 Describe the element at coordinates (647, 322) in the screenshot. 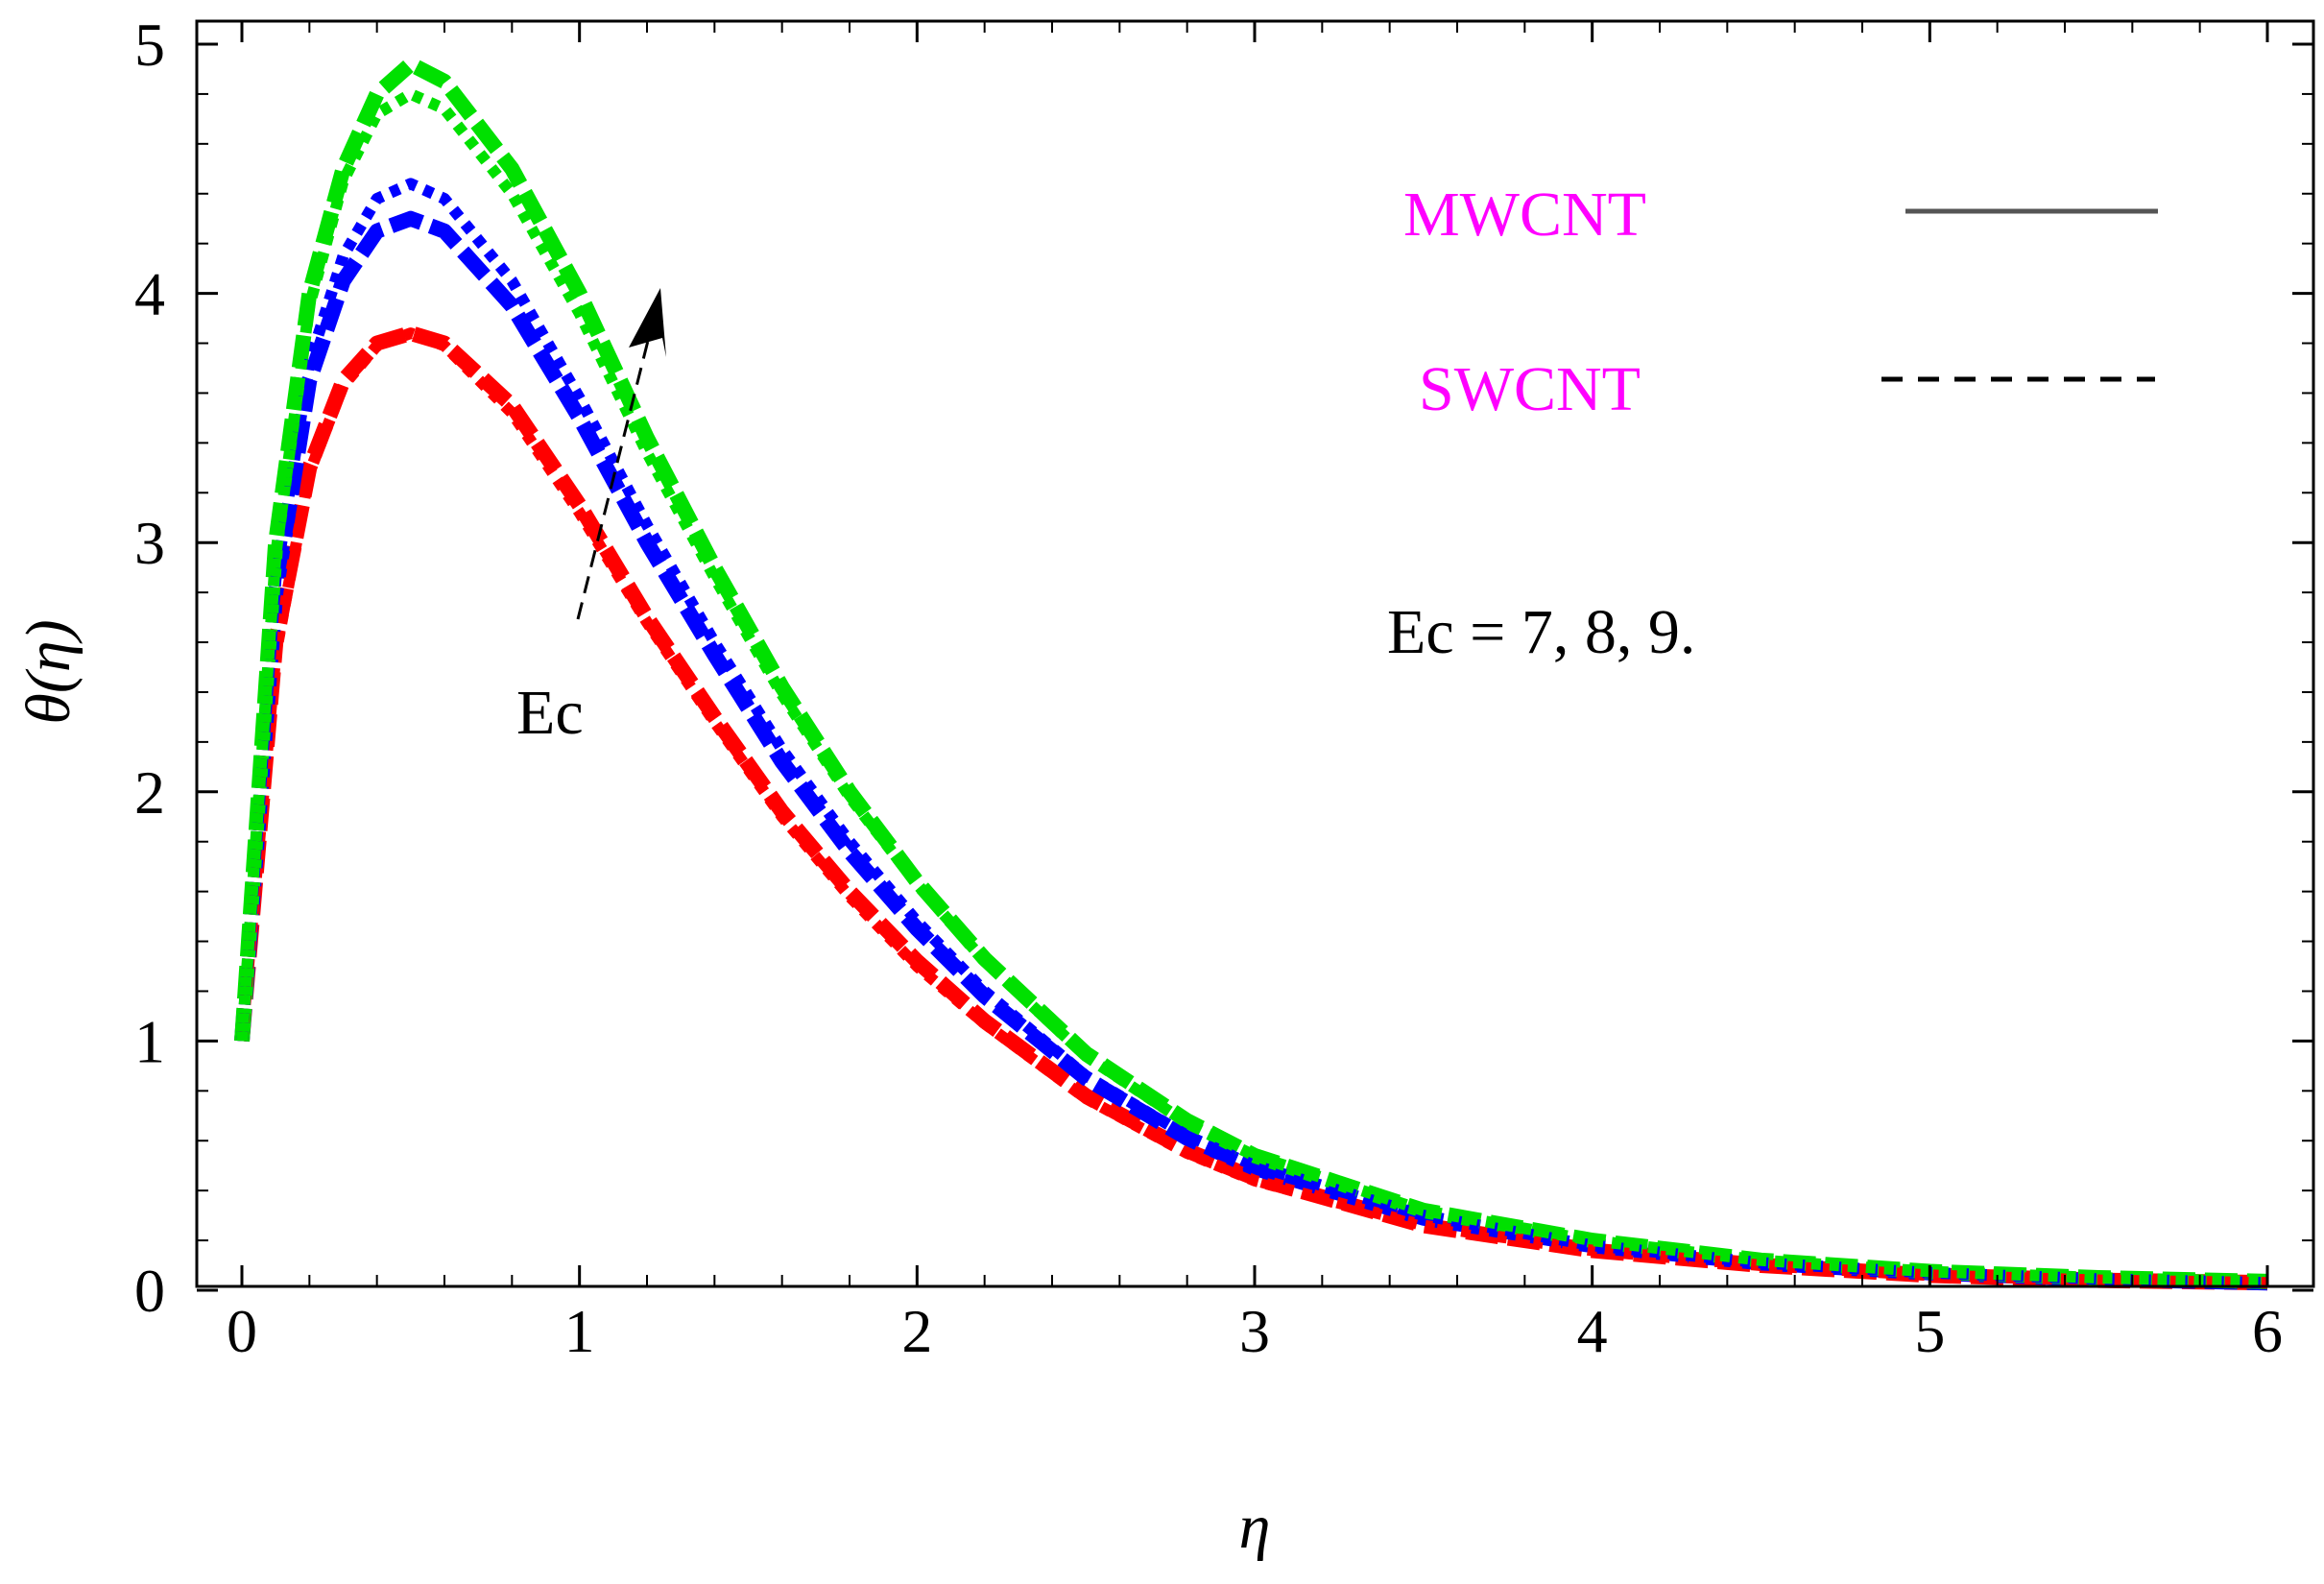

I see `ec-arrow-head` at that location.